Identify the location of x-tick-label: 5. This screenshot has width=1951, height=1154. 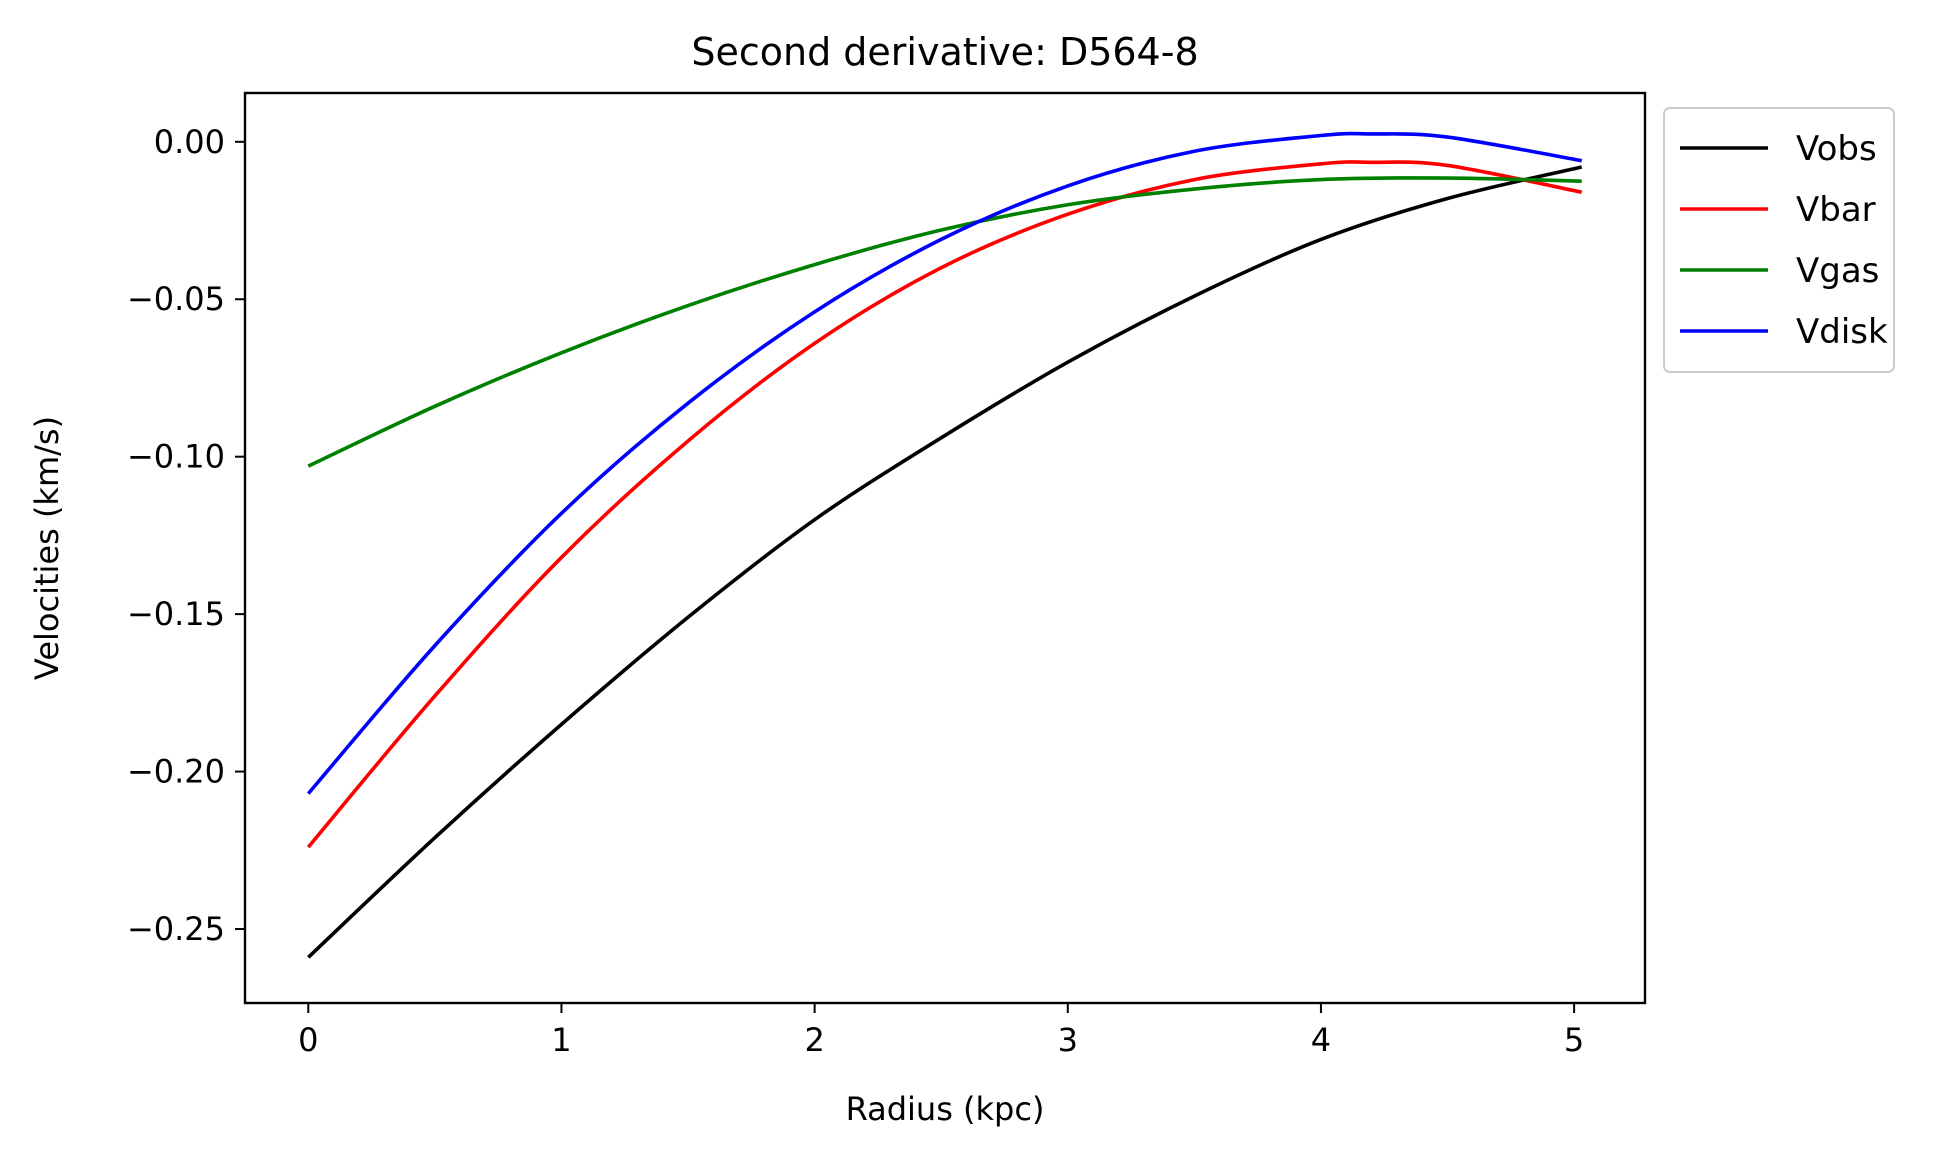
(1574, 1040).